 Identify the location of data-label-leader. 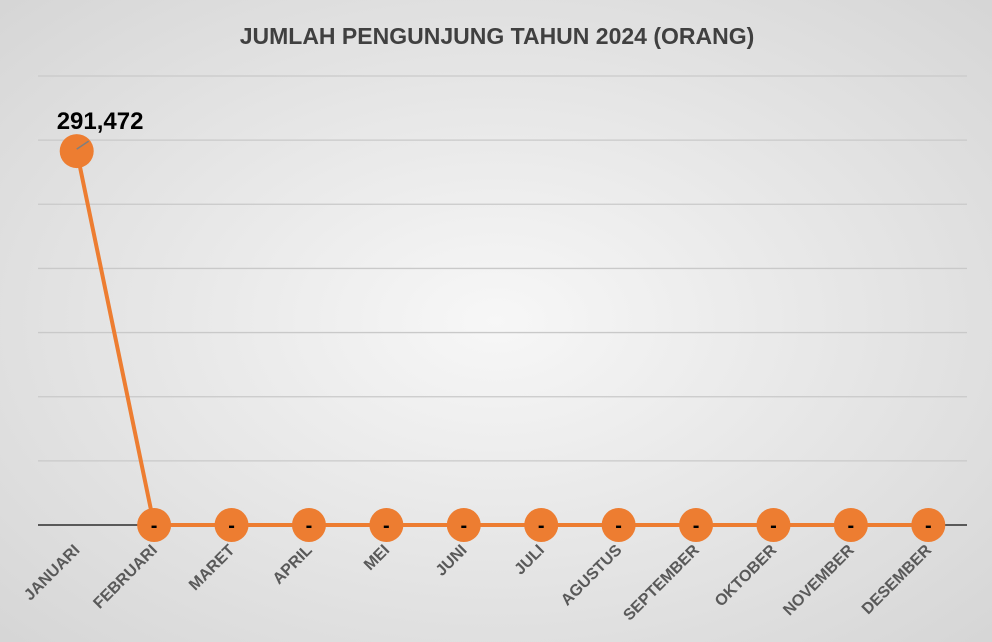
(83, 145).